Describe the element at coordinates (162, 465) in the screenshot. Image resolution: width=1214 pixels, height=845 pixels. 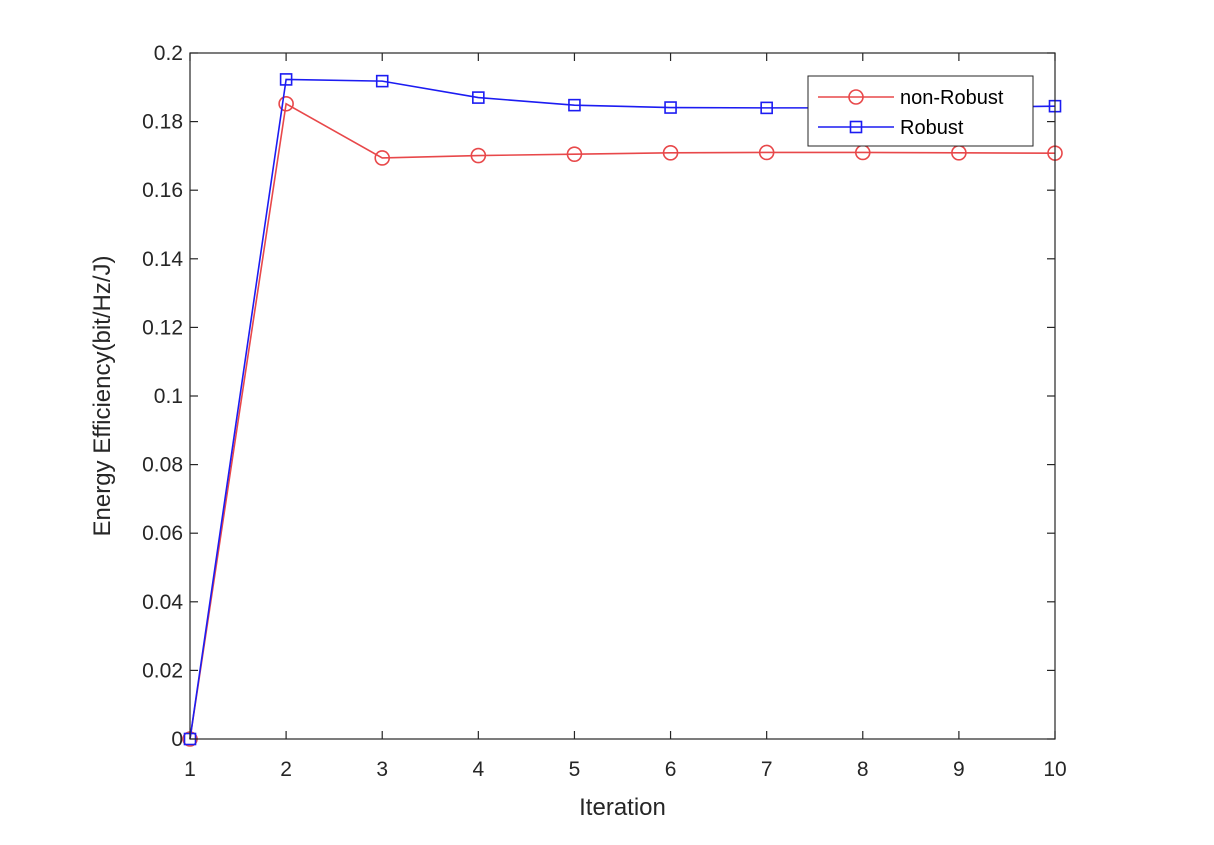
I see `y-tick-label: 0.08` at that location.